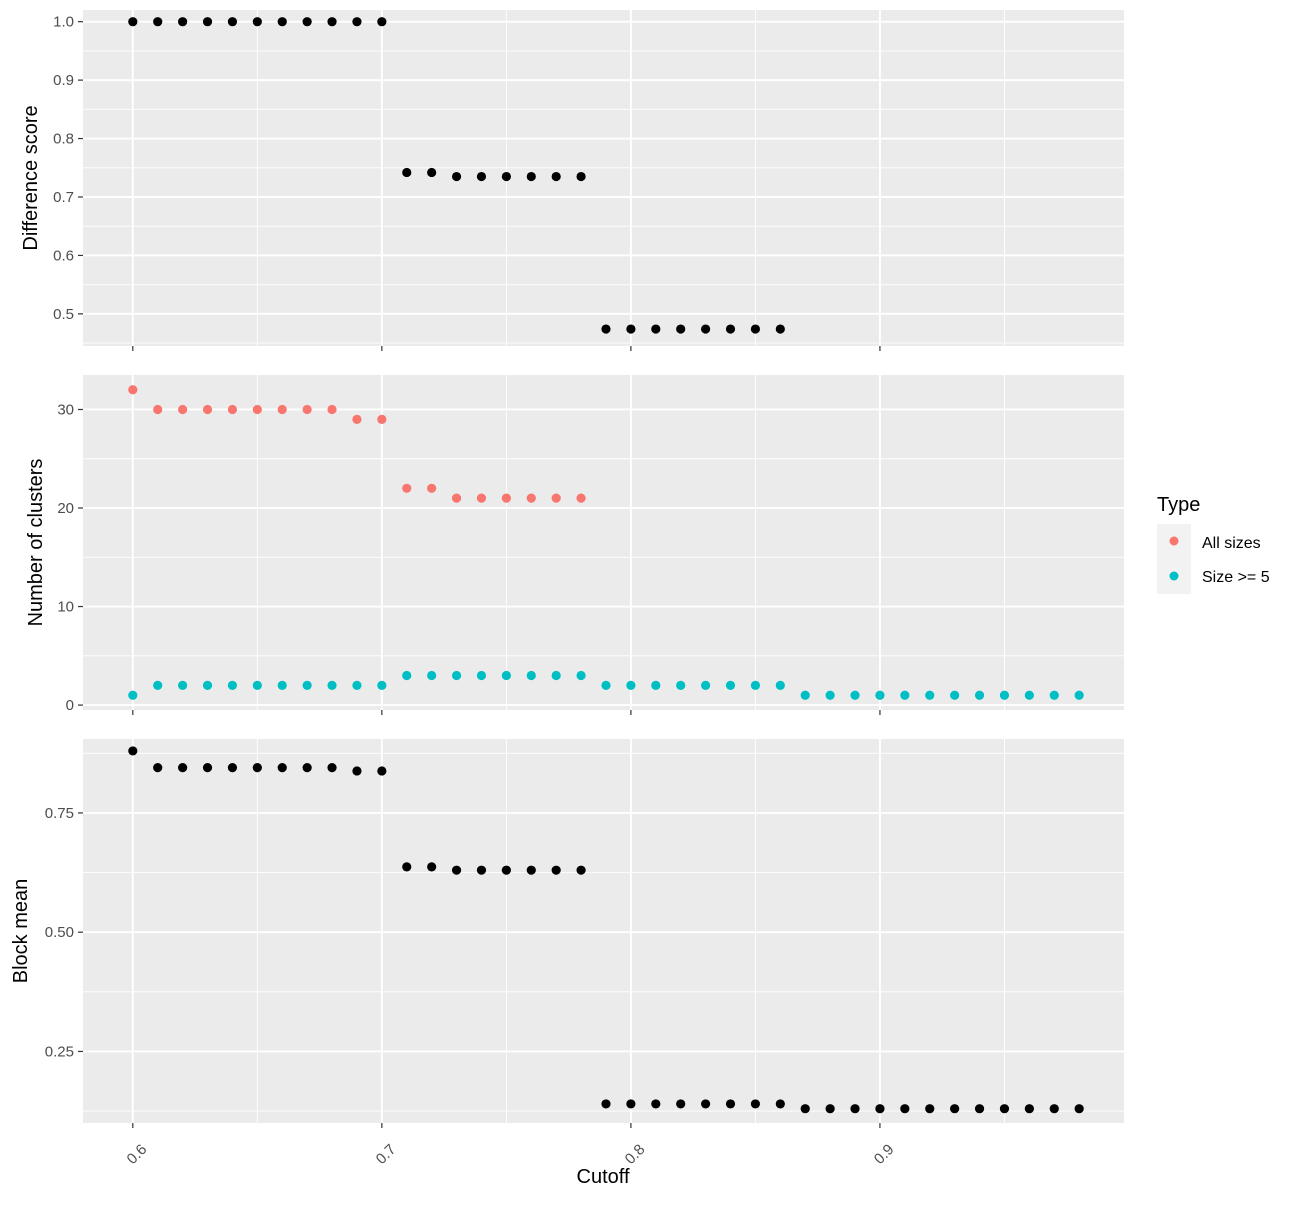 The width and height of the screenshot is (1300, 1205). I want to click on y-axis-label: Number of clusters, so click(36, 543).